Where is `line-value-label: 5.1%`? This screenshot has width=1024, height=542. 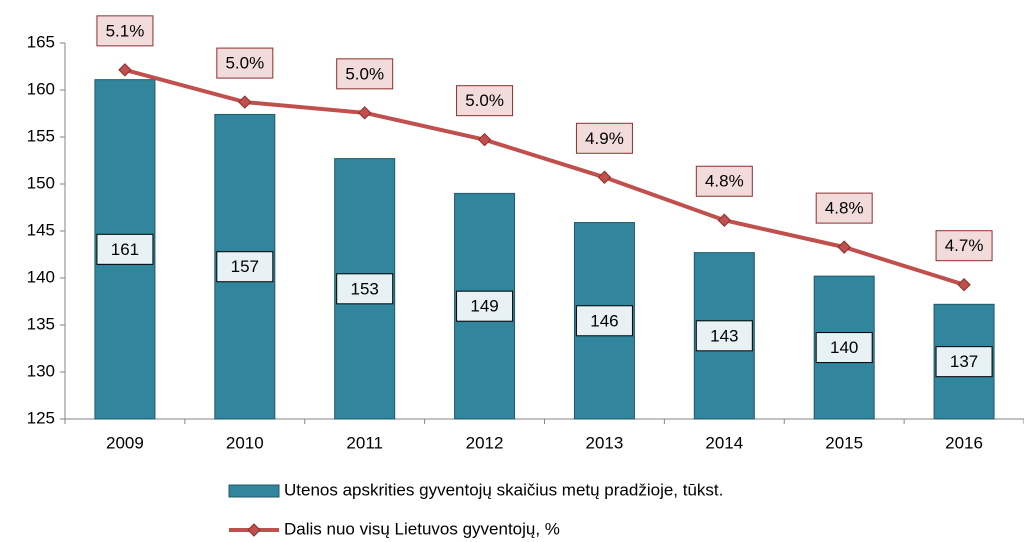
line-value-label: 5.1% is located at coordinates (125, 30).